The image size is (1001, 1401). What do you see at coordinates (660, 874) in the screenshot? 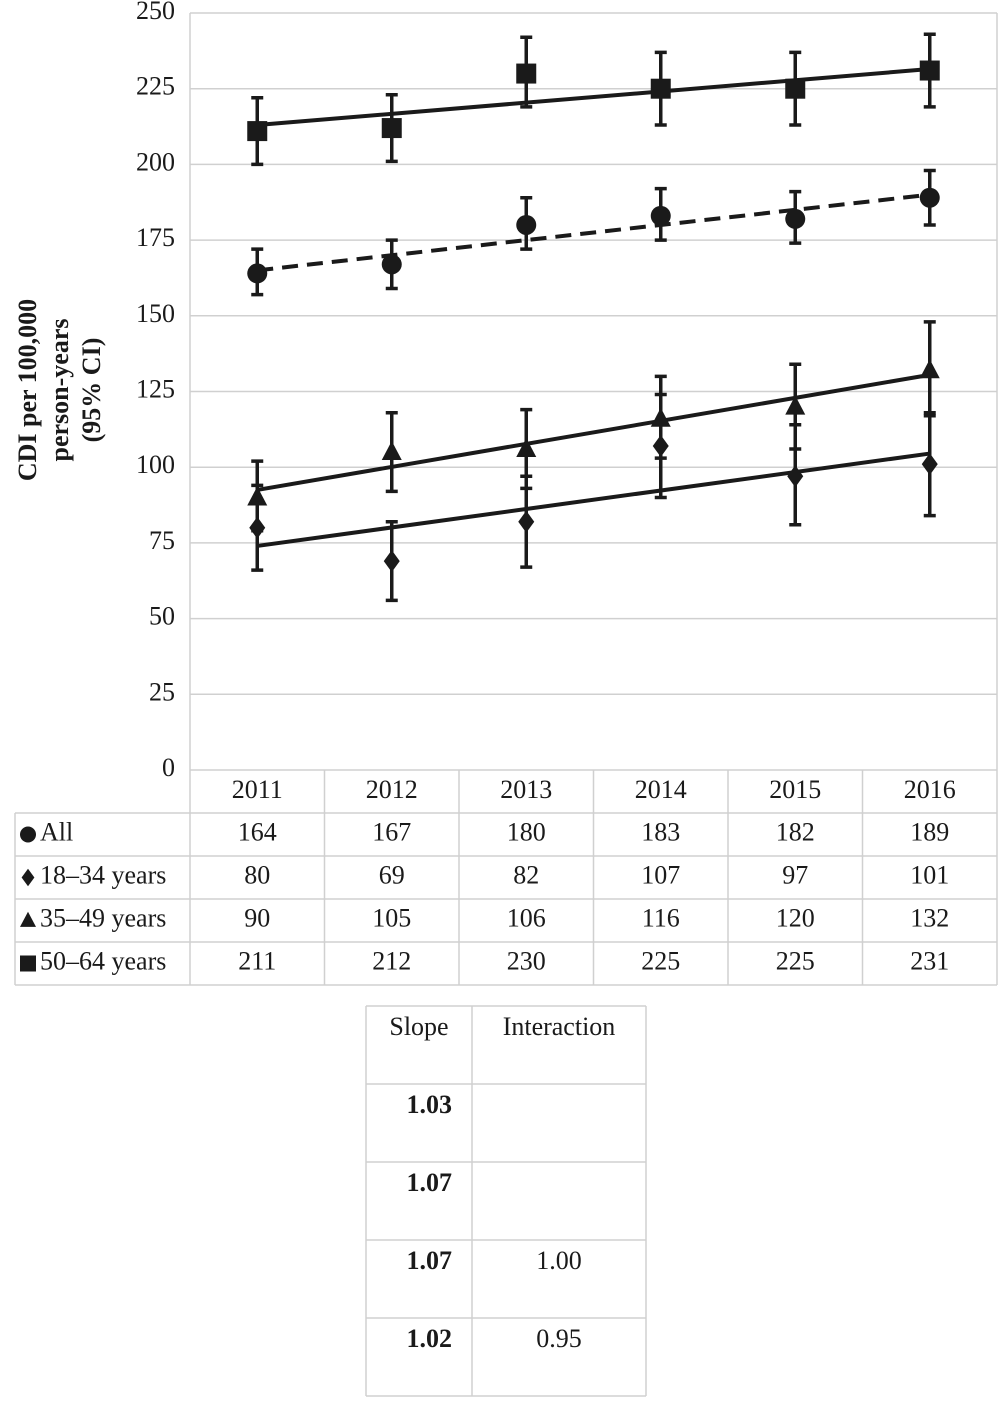
I see `table-value: 107` at bounding box center [660, 874].